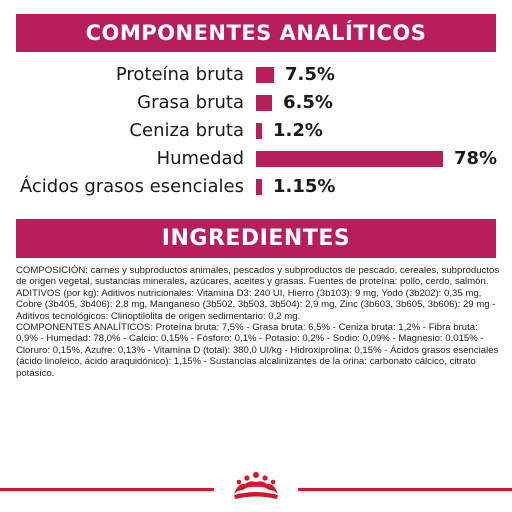 Image resolution: width=512 pixels, height=512 pixels. Describe the element at coordinates (190, 102) in the screenshot. I see `row-label: Grasa bruta` at that location.